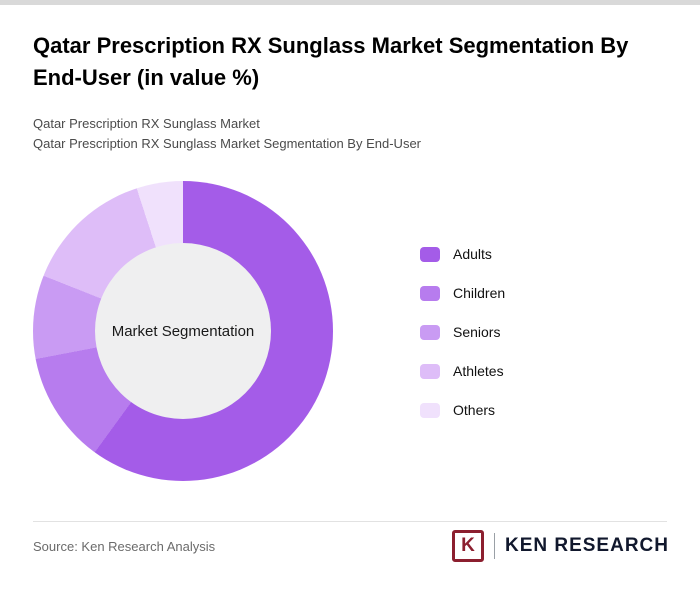 This screenshot has height=591, width=700. What do you see at coordinates (350, 2) in the screenshot?
I see `top-gray-bar` at bounding box center [350, 2].